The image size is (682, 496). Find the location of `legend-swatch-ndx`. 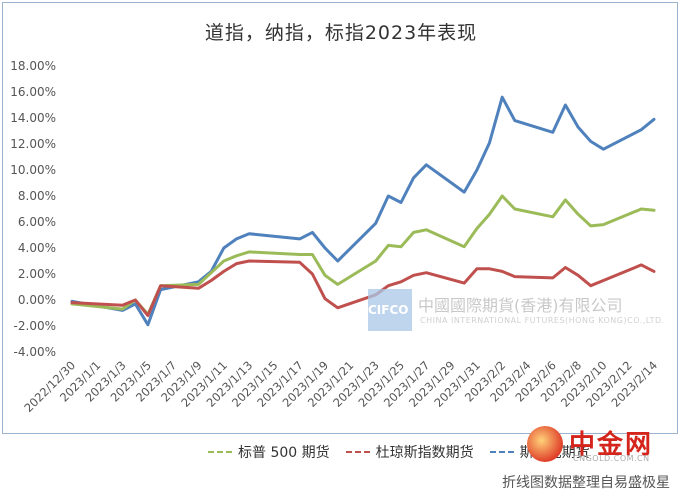

legend-swatch-ndx is located at coordinates (501, 452).